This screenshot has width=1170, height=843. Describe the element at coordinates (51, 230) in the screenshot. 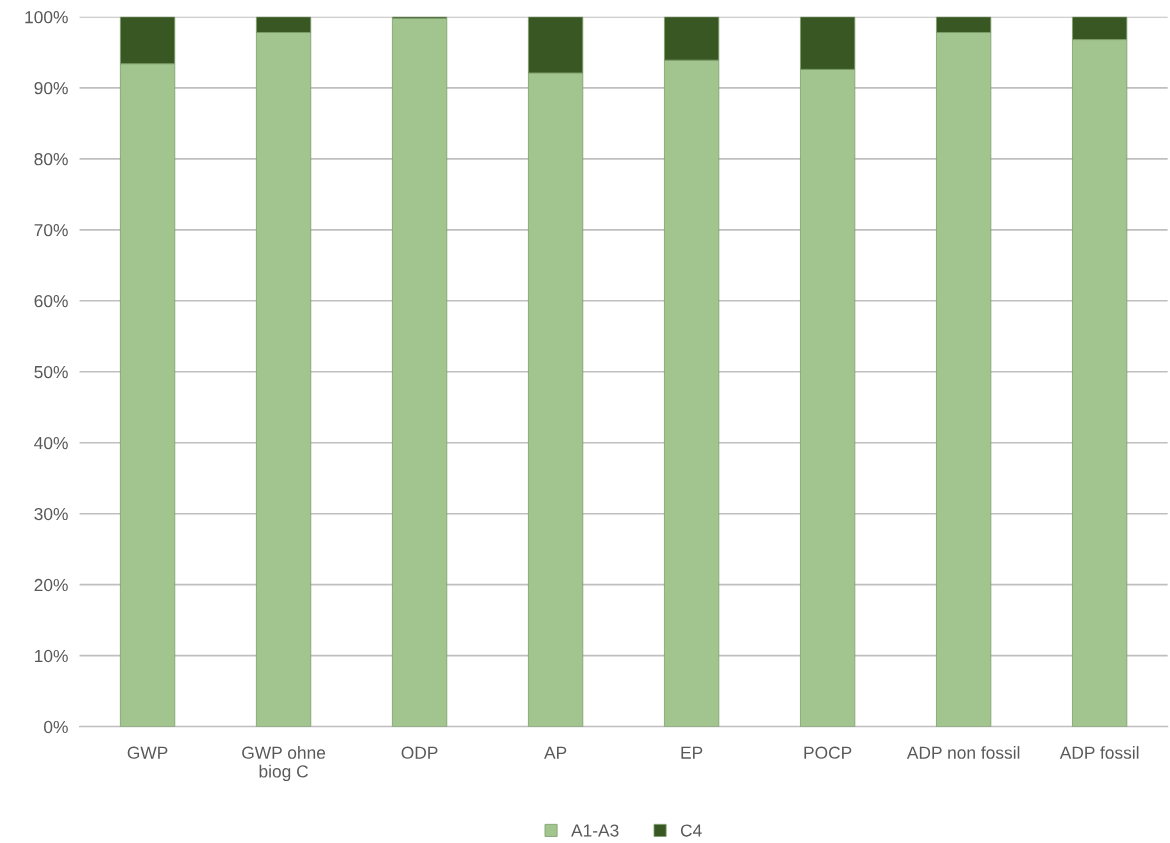

I see `y-tick-label: 70%` at that location.